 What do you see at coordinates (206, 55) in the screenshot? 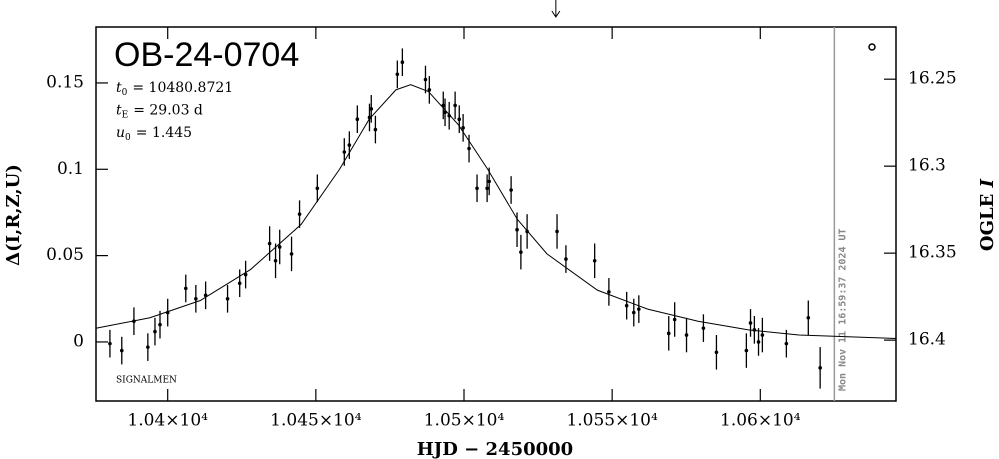
I see `chart-title: OB-24-0704` at bounding box center [206, 55].